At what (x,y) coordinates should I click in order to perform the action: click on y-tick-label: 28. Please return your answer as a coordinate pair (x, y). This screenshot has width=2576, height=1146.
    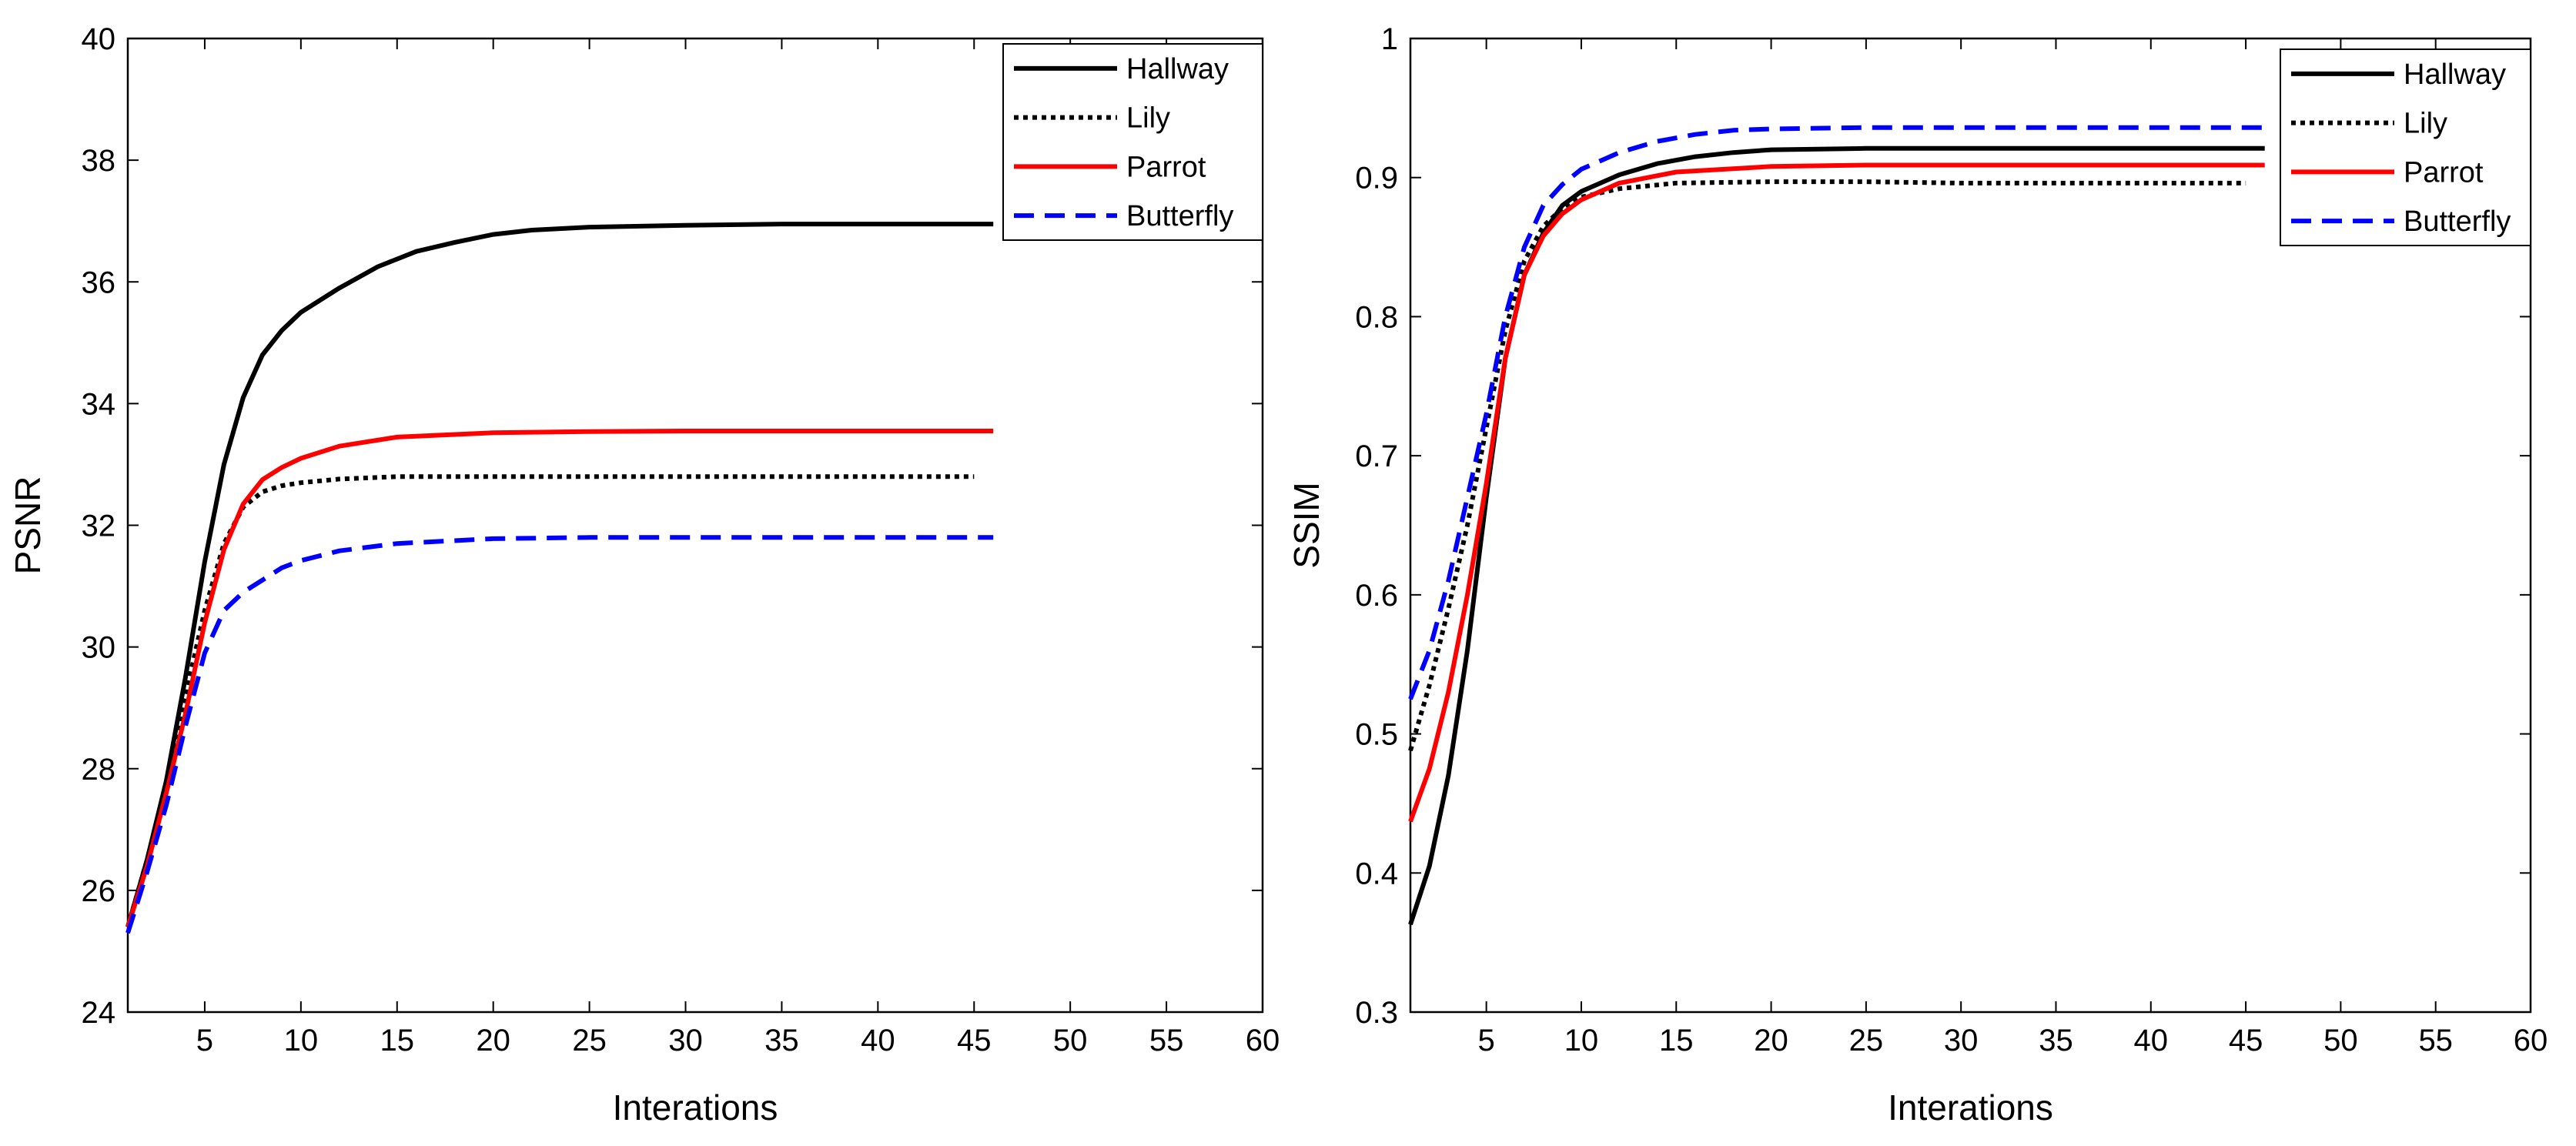
    Looking at the image, I should click on (99, 770).